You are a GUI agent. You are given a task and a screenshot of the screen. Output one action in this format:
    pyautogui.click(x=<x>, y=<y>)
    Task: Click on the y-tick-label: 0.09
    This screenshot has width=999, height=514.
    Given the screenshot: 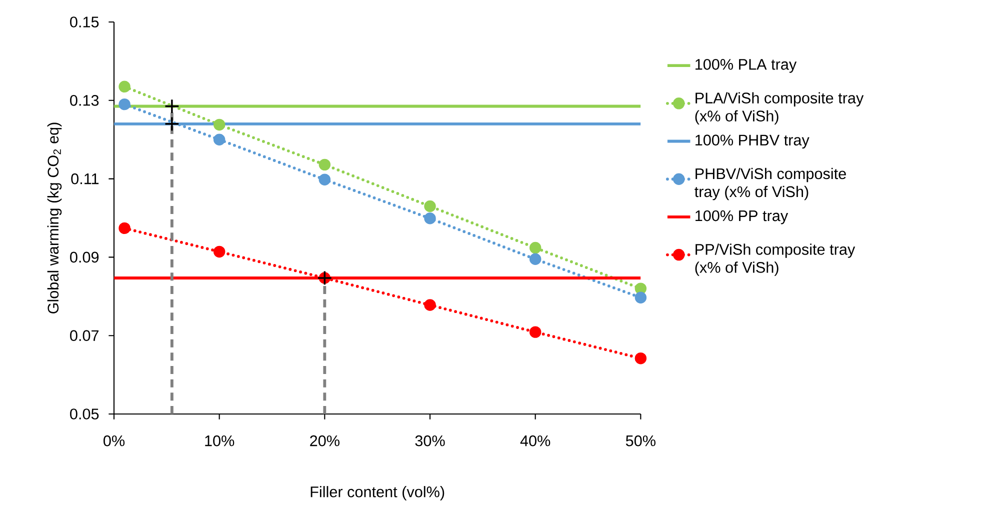 What is the action you would take?
    pyautogui.click(x=84, y=257)
    